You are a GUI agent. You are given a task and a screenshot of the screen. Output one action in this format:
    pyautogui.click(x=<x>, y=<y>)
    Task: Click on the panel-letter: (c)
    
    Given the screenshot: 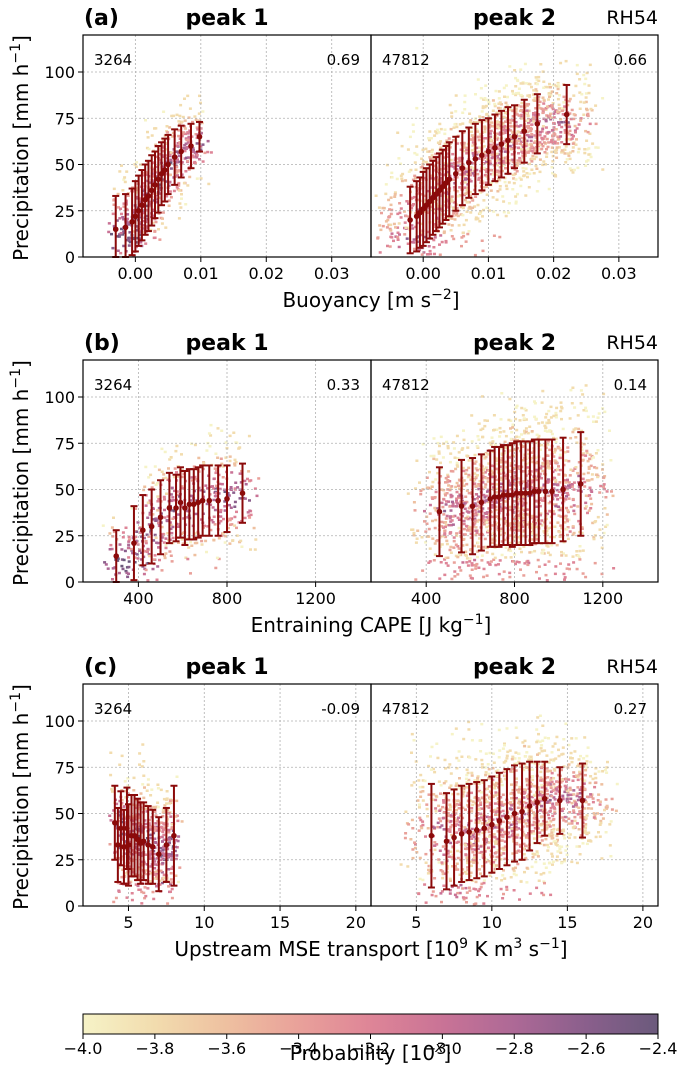 What is the action you would take?
    pyautogui.click(x=100, y=667)
    